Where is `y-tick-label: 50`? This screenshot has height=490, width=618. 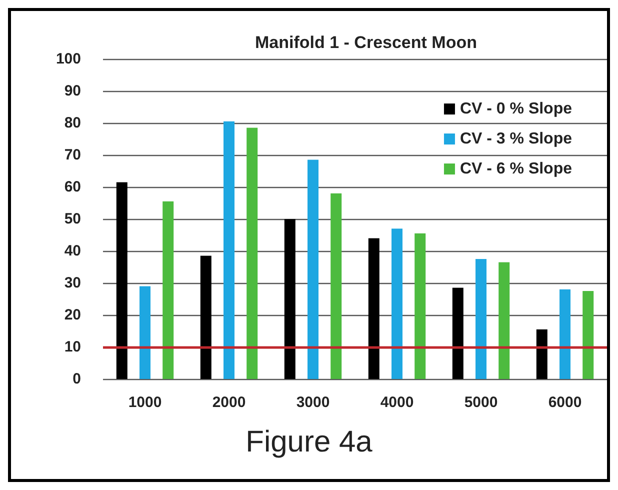 y-tick-label: 50 is located at coordinates (72, 219).